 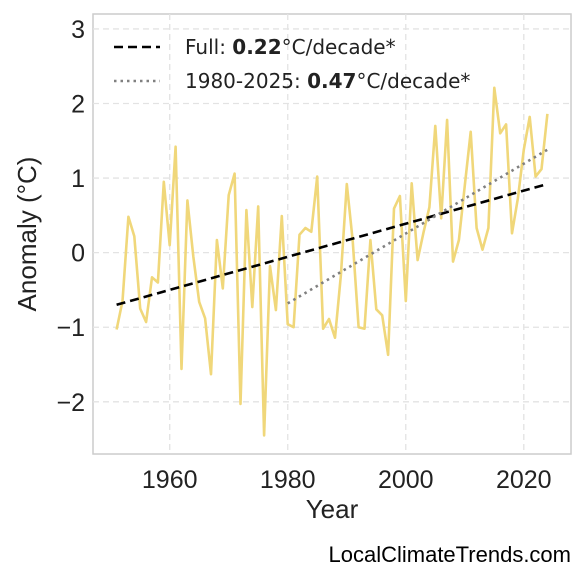 What do you see at coordinates (27, 234) in the screenshot?
I see `y-axis-label: Anomaly (°C)` at bounding box center [27, 234].